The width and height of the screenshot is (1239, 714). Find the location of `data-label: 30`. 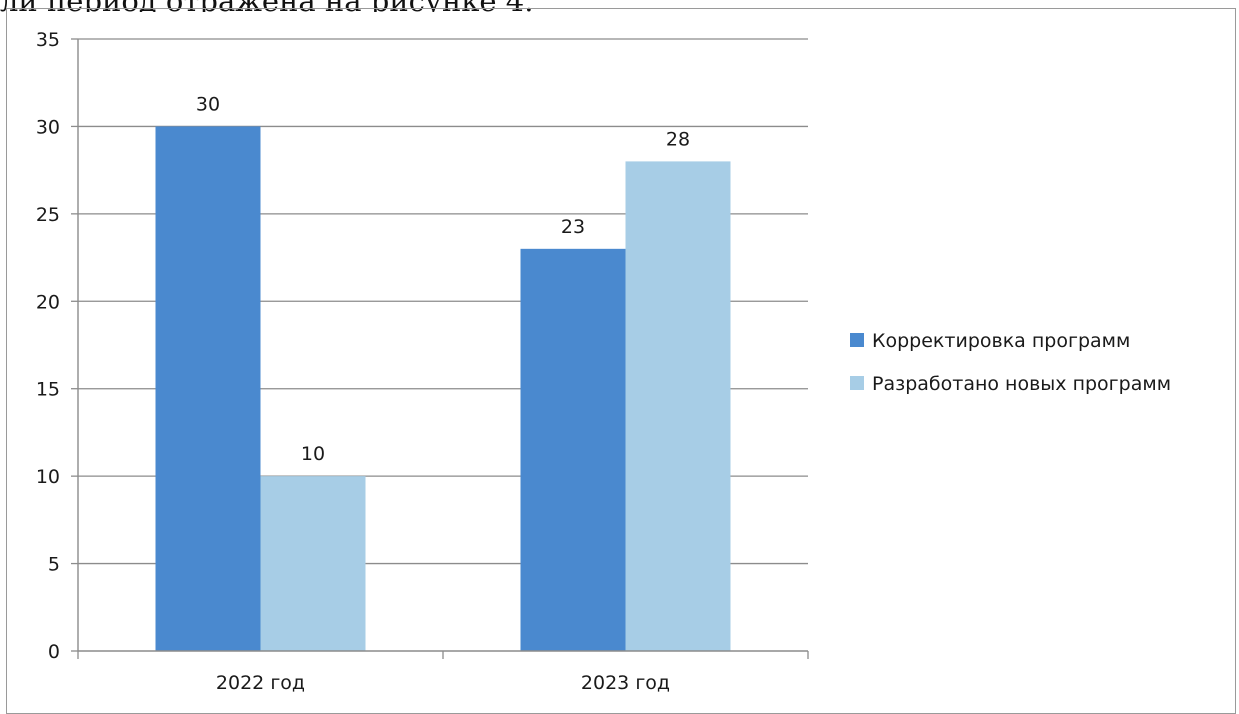

data-label: 30 is located at coordinates (208, 104).